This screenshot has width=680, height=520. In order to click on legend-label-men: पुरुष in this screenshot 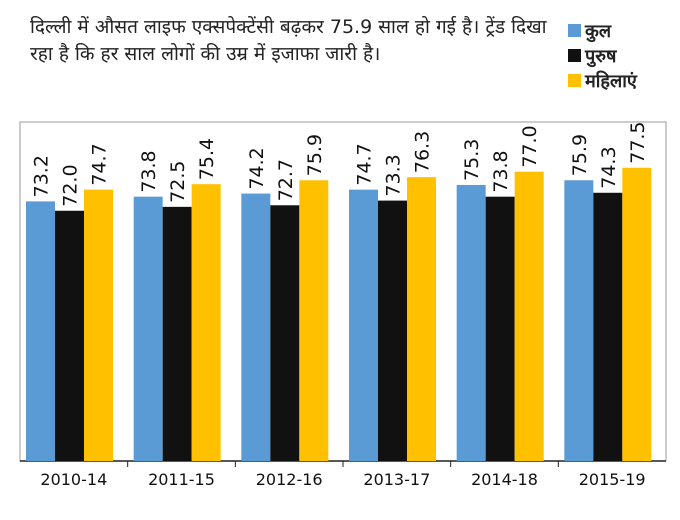, I will do `click(601, 56)`.